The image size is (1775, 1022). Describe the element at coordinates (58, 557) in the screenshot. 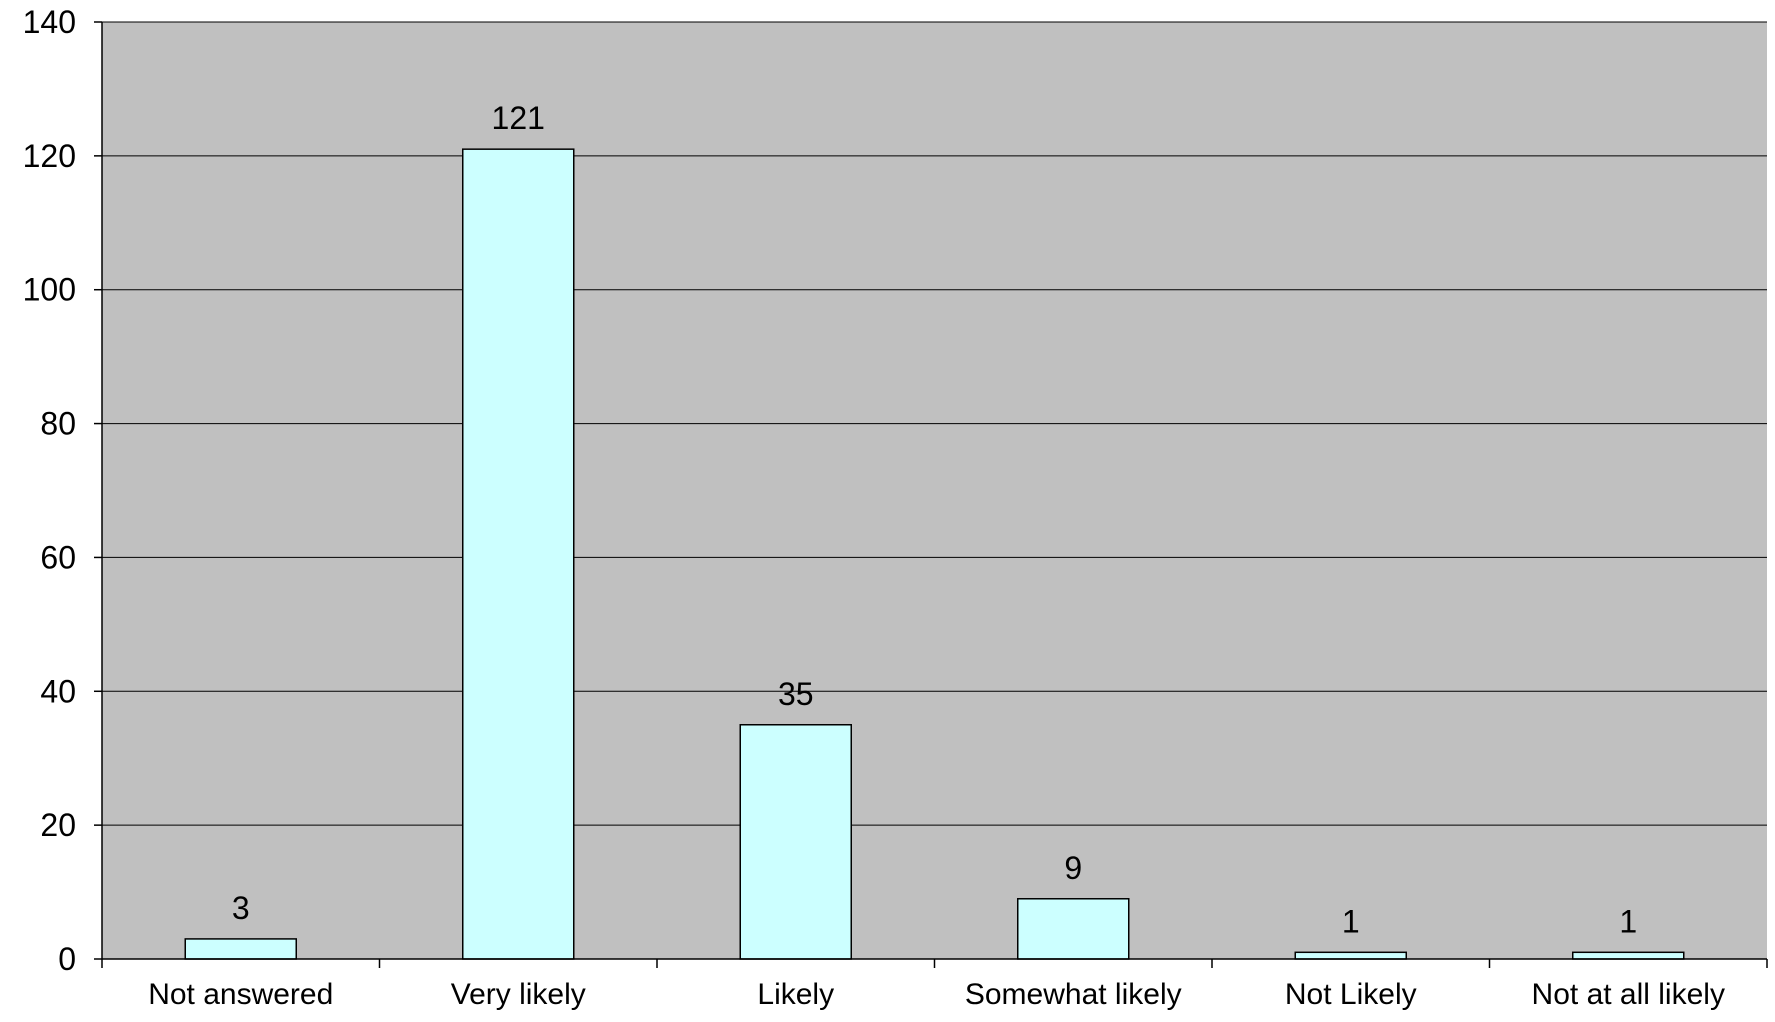

I see `y-tick-label: 60` at that location.